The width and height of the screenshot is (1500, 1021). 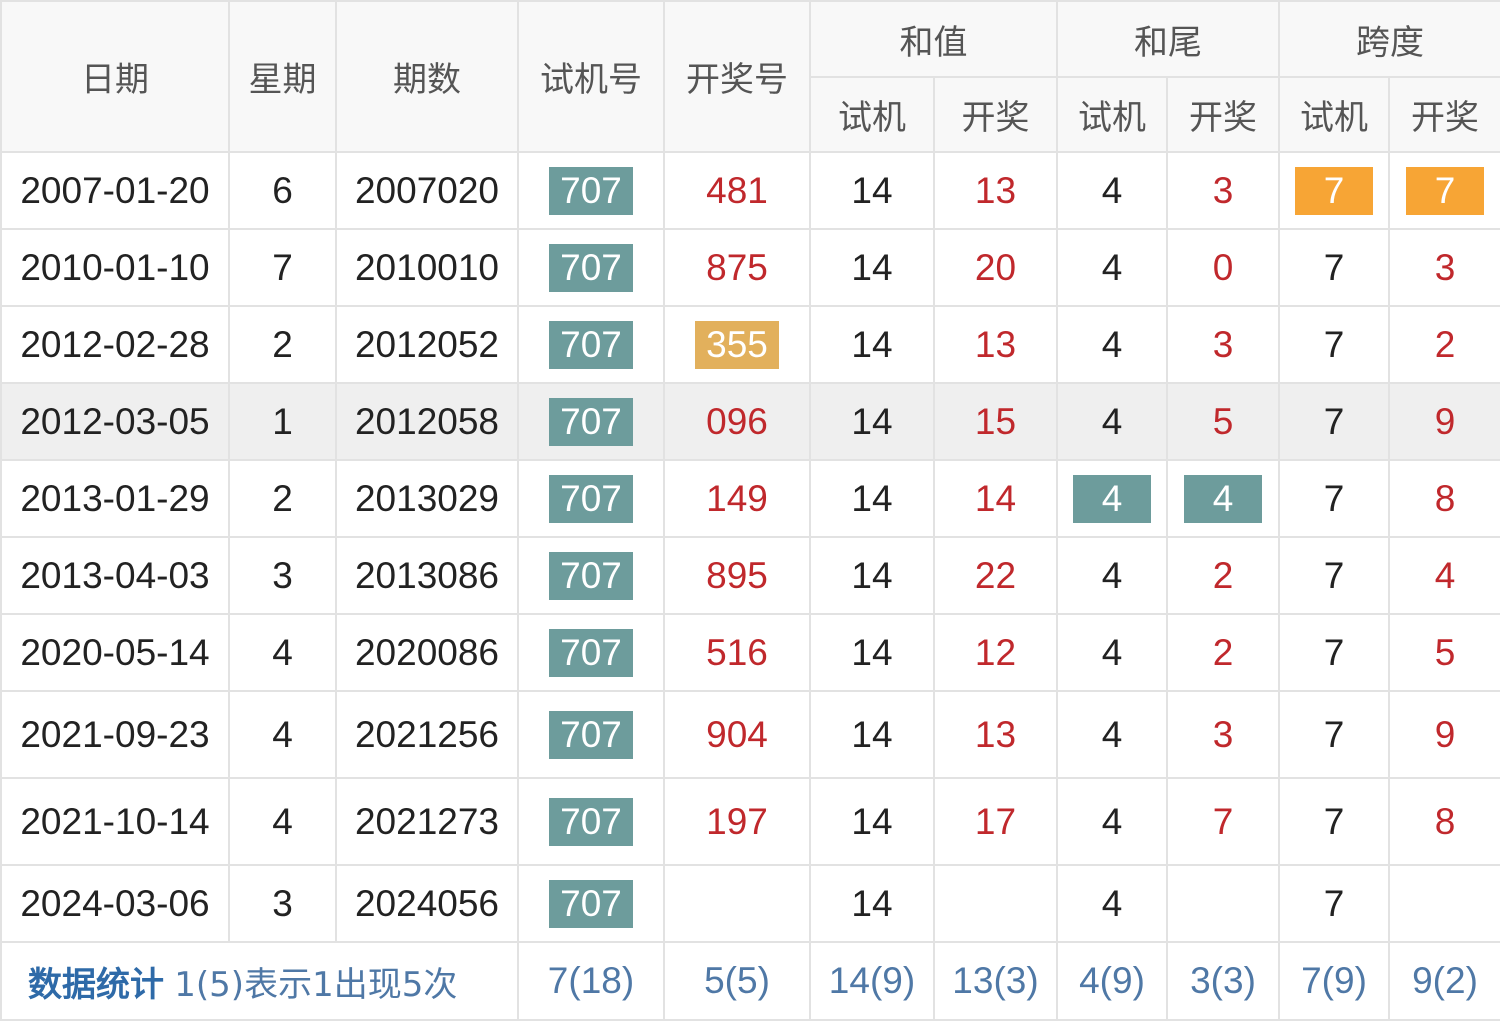 I want to click on tail-draw-cell: 2, so click(x=1223, y=575).